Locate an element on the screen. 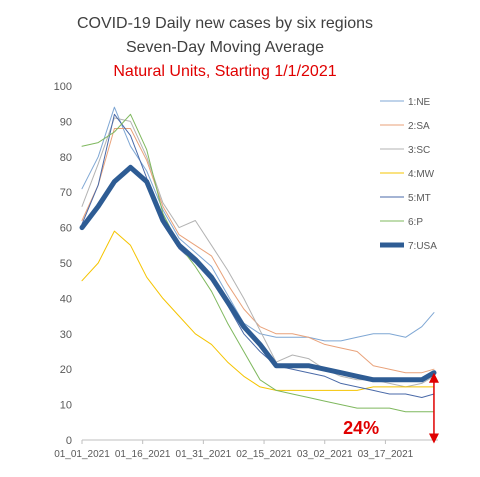 This screenshot has height=477, width=480. x-tick-label: 02_15_2021 is located at coordinates (264, 454).